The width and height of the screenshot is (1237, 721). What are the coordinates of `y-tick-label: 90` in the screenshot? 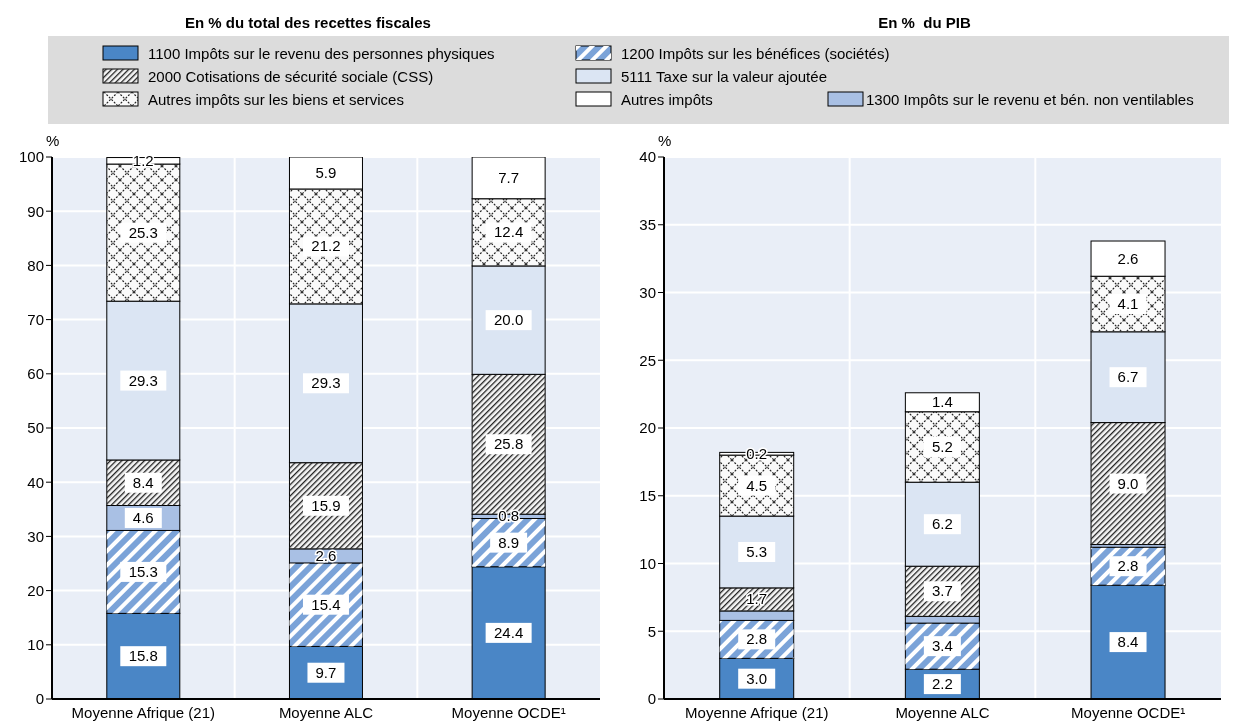 It's located at (35, 211).